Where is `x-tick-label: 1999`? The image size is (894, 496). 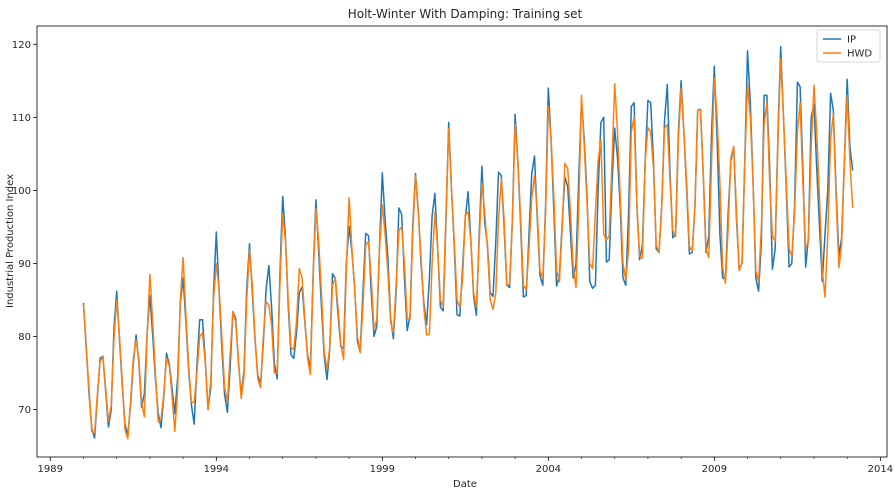 x-tick-label: 1999 is located at coordinates (382, 469).